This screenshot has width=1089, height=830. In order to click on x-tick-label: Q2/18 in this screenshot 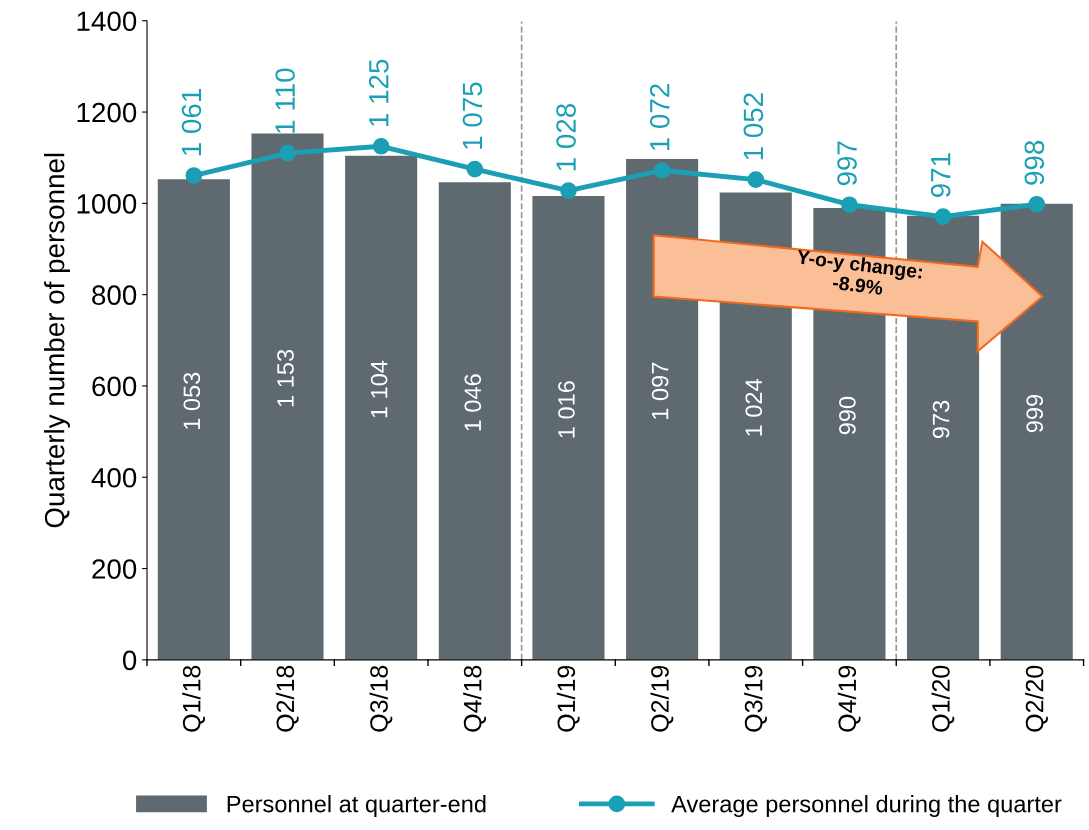, I will do `click(287, 698)`.